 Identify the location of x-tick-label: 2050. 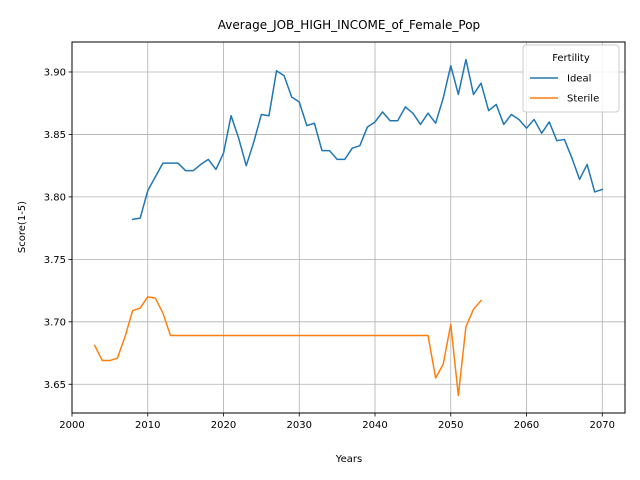
(450, 425).